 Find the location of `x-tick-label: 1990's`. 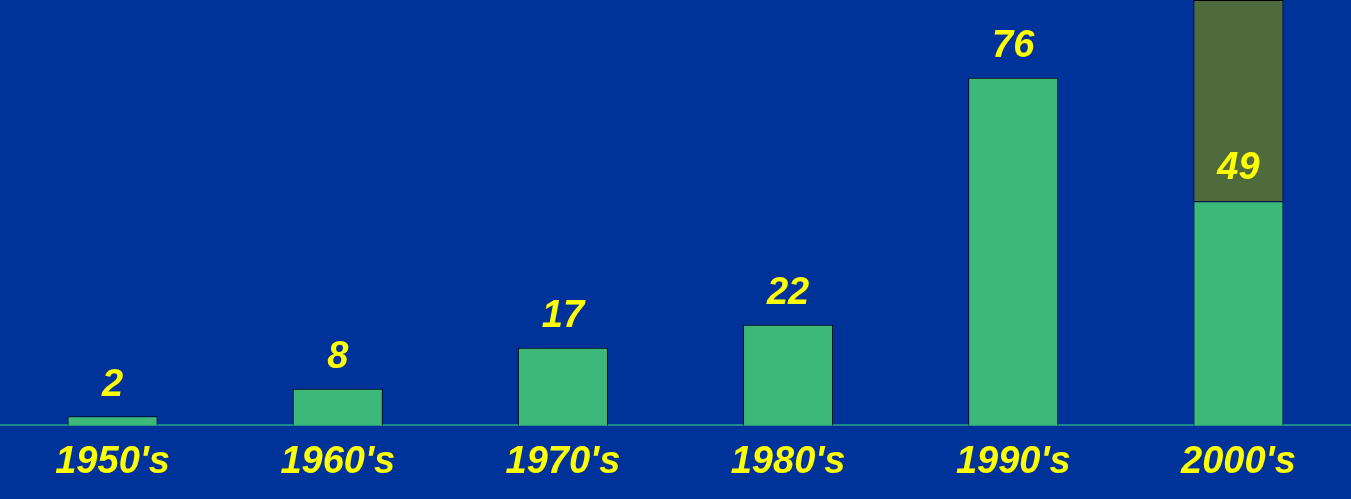

x-tick-label: 1990's is located at coordinates (1013, 459).